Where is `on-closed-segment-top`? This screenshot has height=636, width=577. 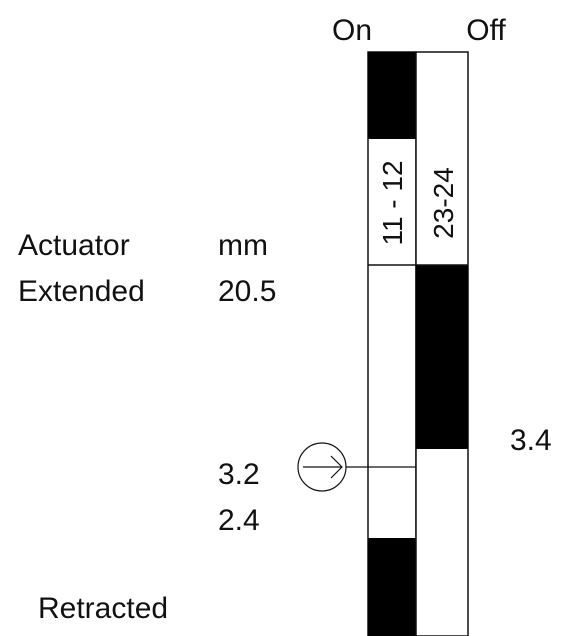 on-closed-segment-top is located at coordinates (392, 95).